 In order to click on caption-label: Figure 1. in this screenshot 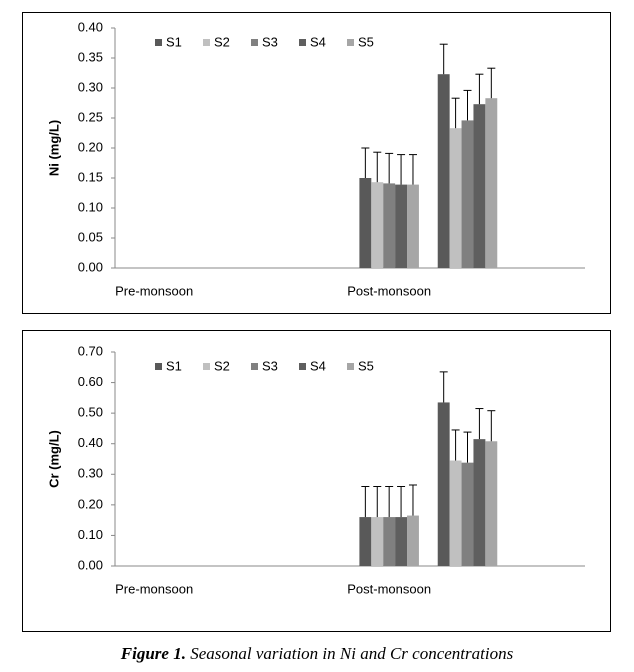, I will do `click(153, 653)`.